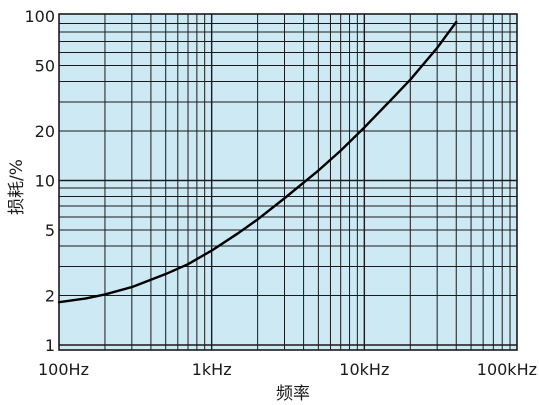 The width and height of the screenshot is (539, 405). What do you see at coordinates (17, 187) in the screenshot?
I see `y-axis-title: 损耗/%` at bounding box center [17, 187].